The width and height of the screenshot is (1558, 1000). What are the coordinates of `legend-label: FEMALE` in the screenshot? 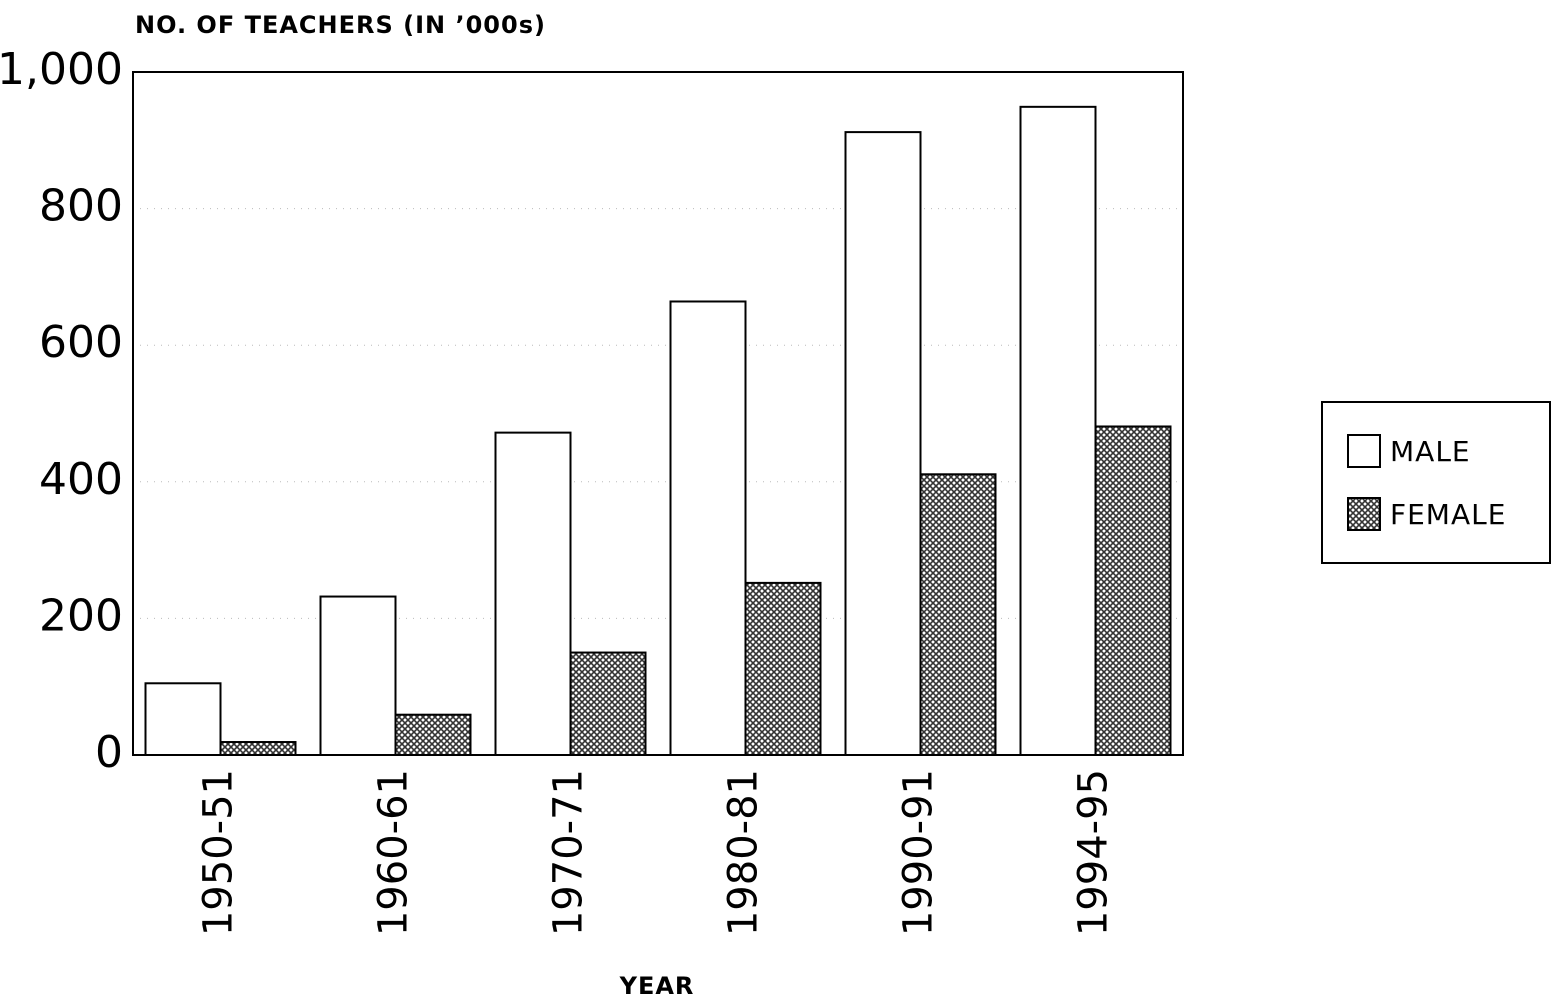 It's located at (1448, 514).